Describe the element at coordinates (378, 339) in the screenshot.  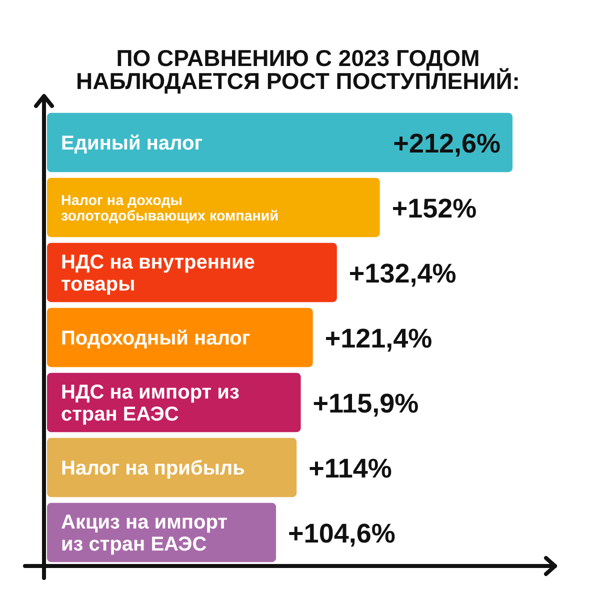
I see `data-label: +121,4%` at that location.